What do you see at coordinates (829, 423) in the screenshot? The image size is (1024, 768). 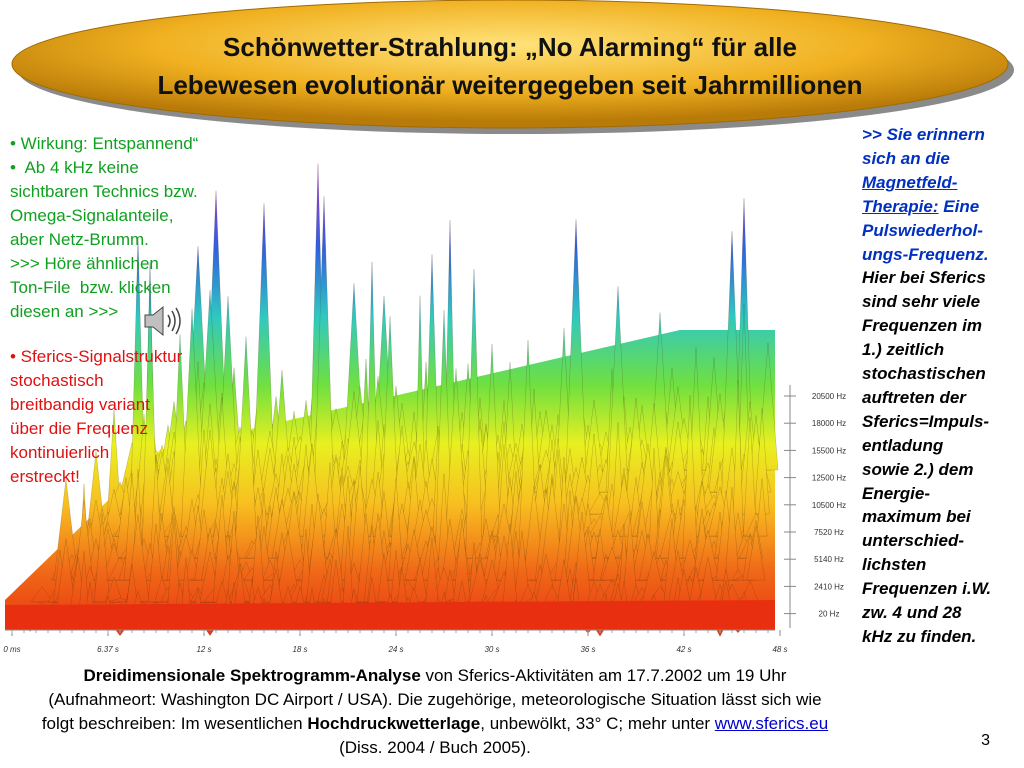 I see `y-tick-label: 18000 Hz` at bounding box center [829, 423].